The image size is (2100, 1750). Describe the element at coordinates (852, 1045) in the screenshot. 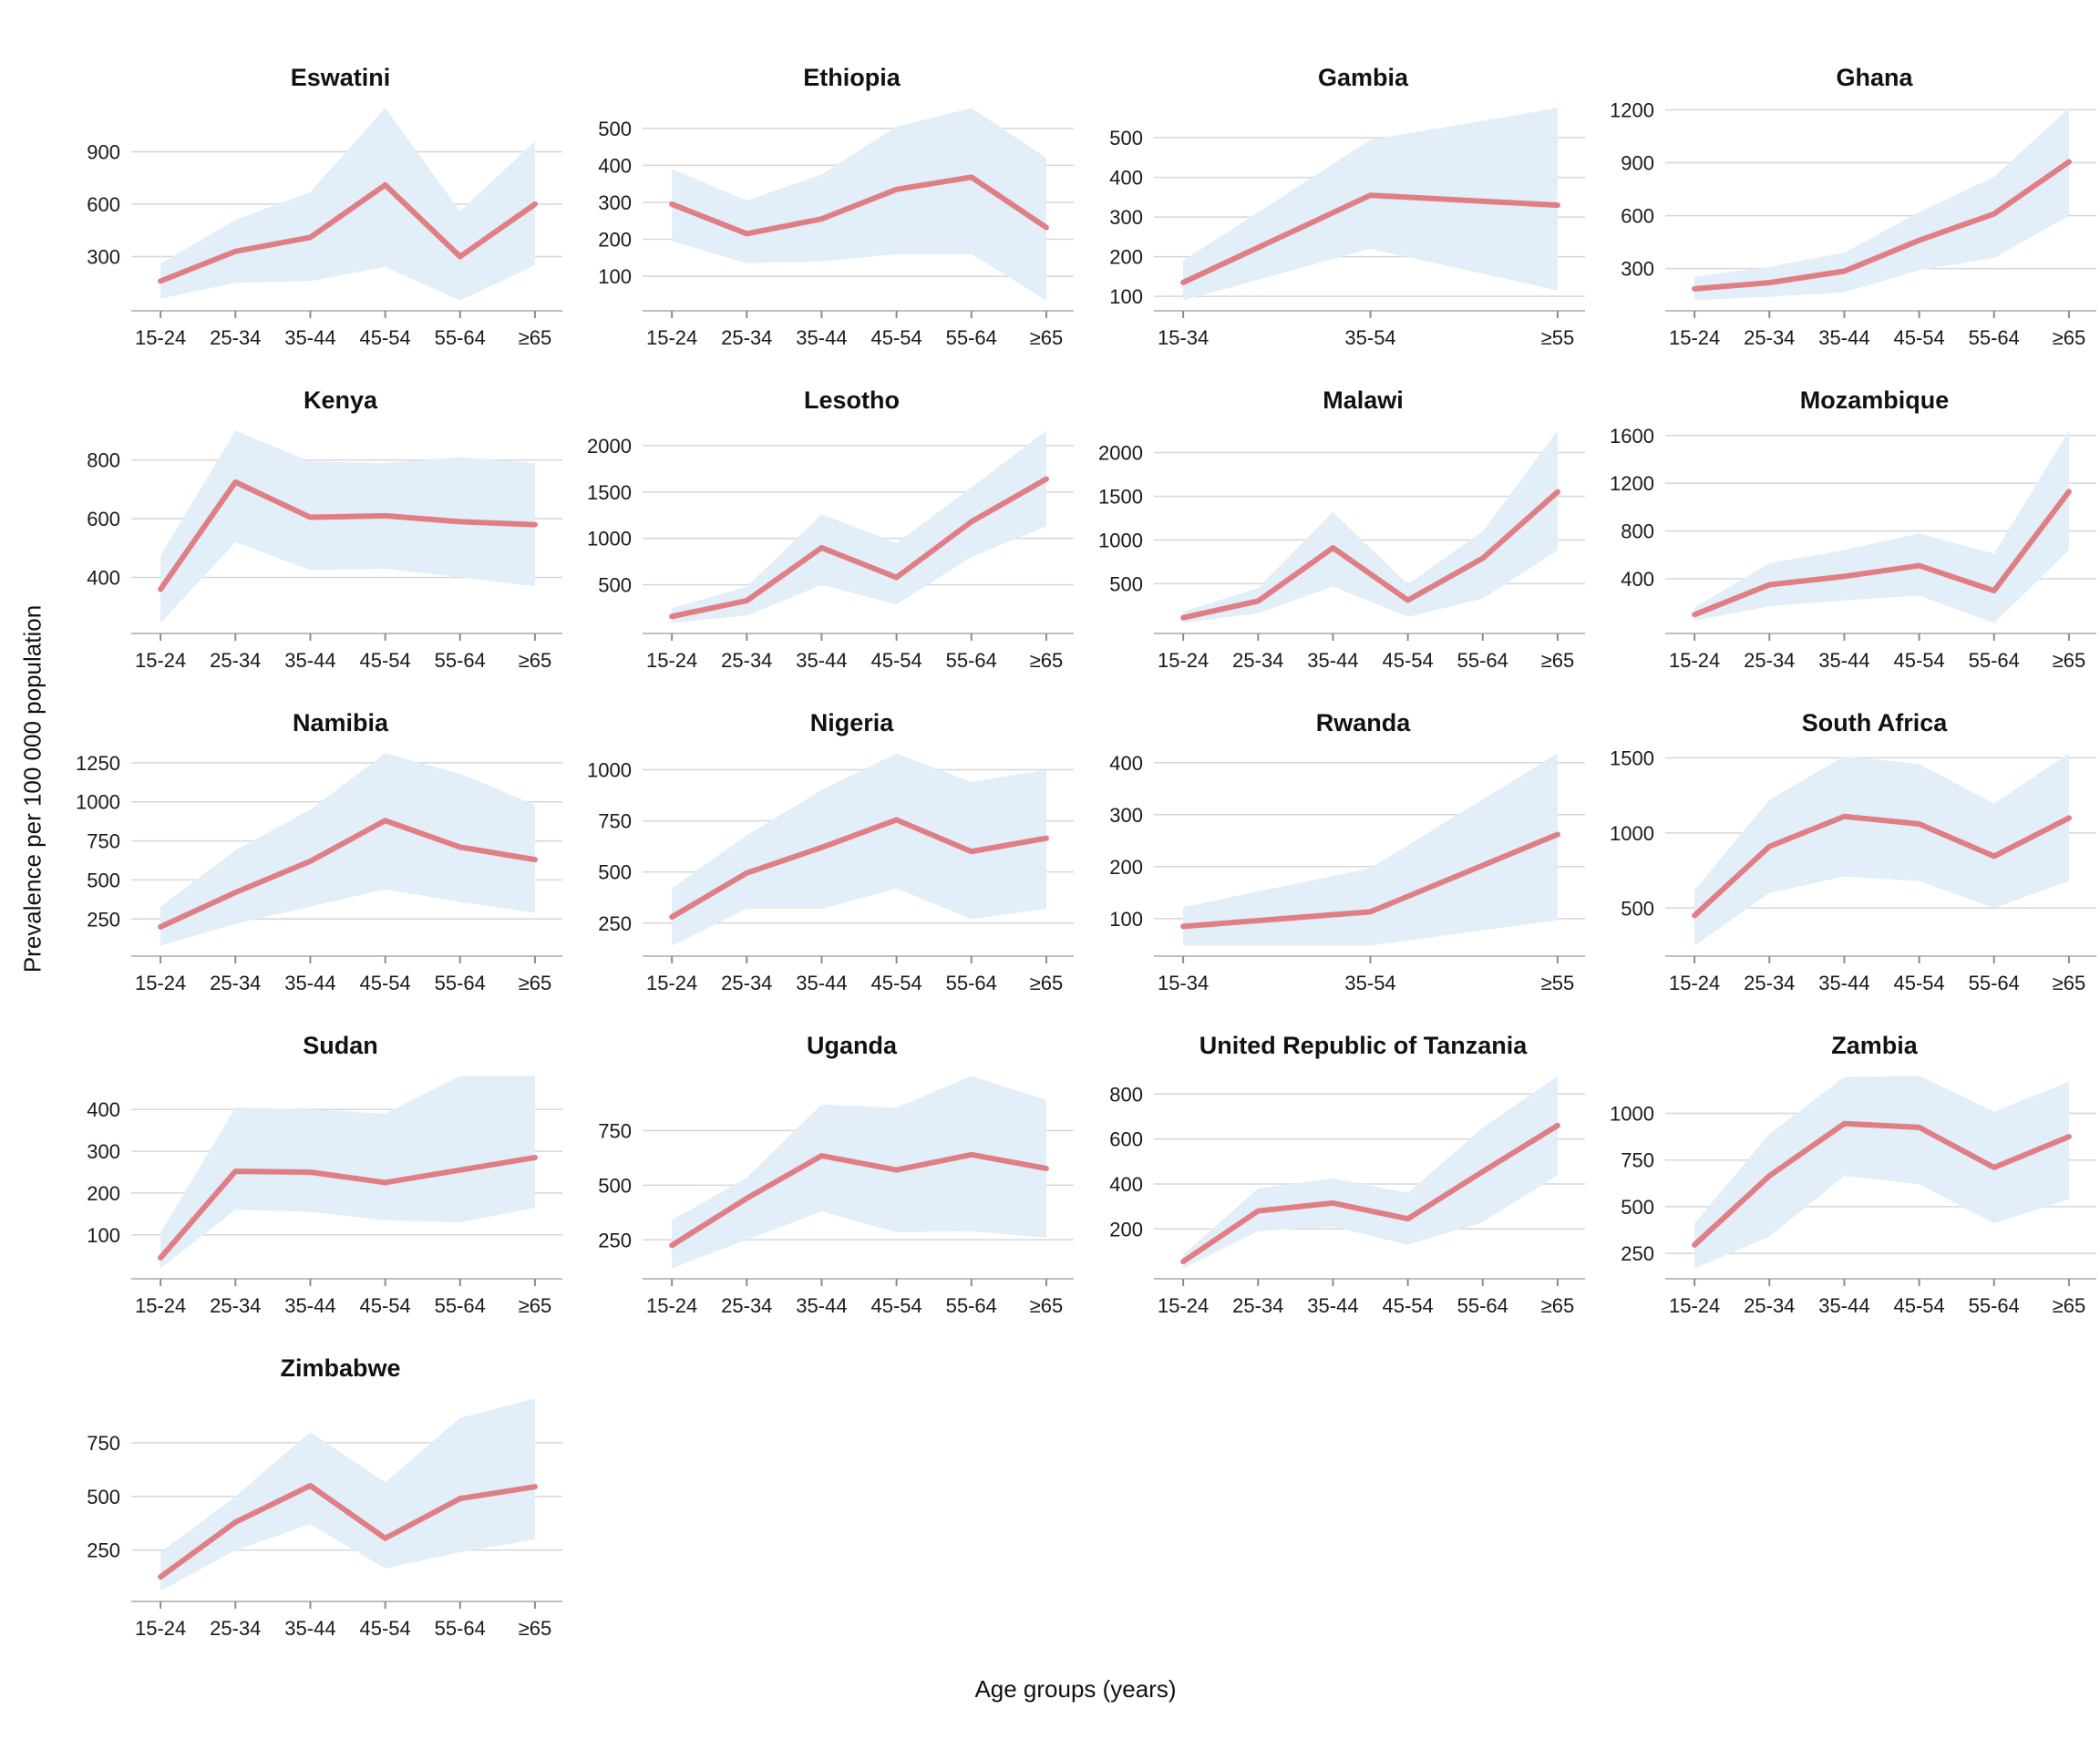

I see `panel-title: Uganda` at that location.